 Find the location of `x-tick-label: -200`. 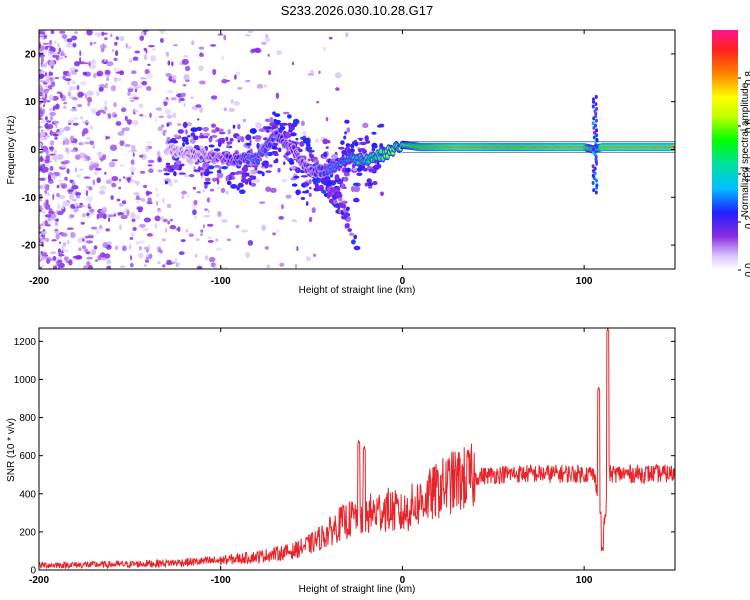

x-tick-label: -200 is located at coordinates (39, 580).